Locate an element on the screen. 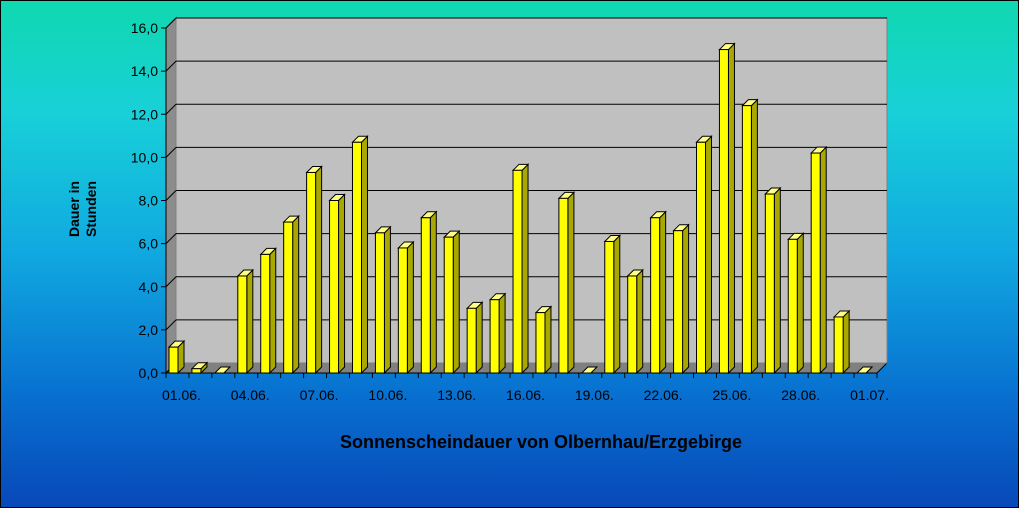 This screenshot has height=509, width=1019. x-tick-label: 19.06. is located at coordinates (594, 395).